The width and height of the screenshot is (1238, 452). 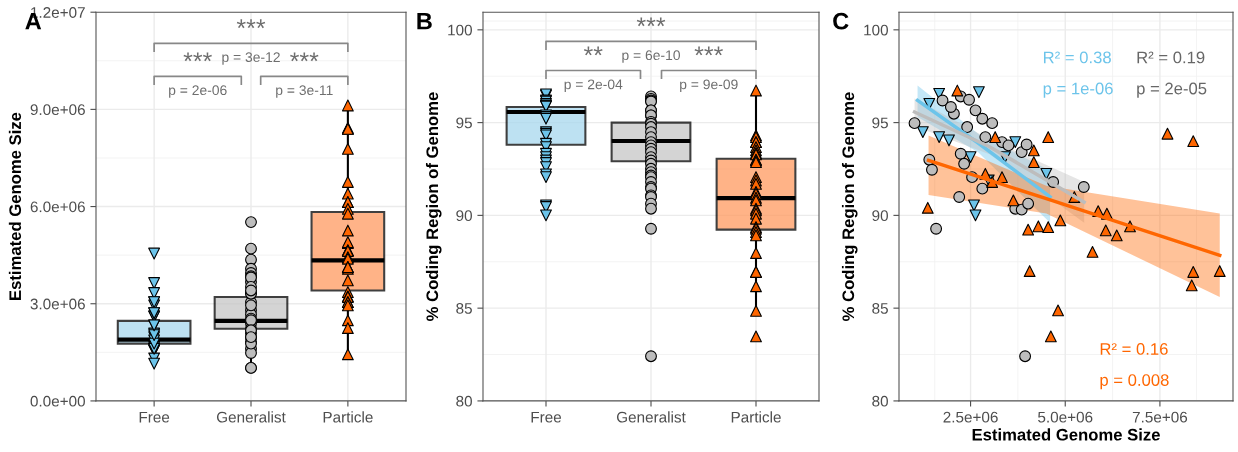 What do you see at coordinates (57, 207) in the screenshot?
I see `y-tick-label: 6.0e+06` at bounding box center [57, 207].